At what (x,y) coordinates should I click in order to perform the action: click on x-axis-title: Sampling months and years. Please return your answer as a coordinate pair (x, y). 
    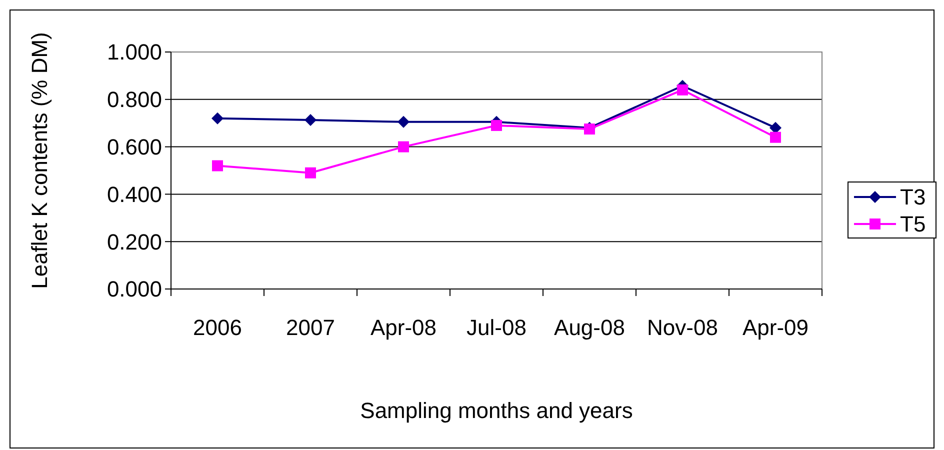
    Looking at the image, I should click on (496, 410).